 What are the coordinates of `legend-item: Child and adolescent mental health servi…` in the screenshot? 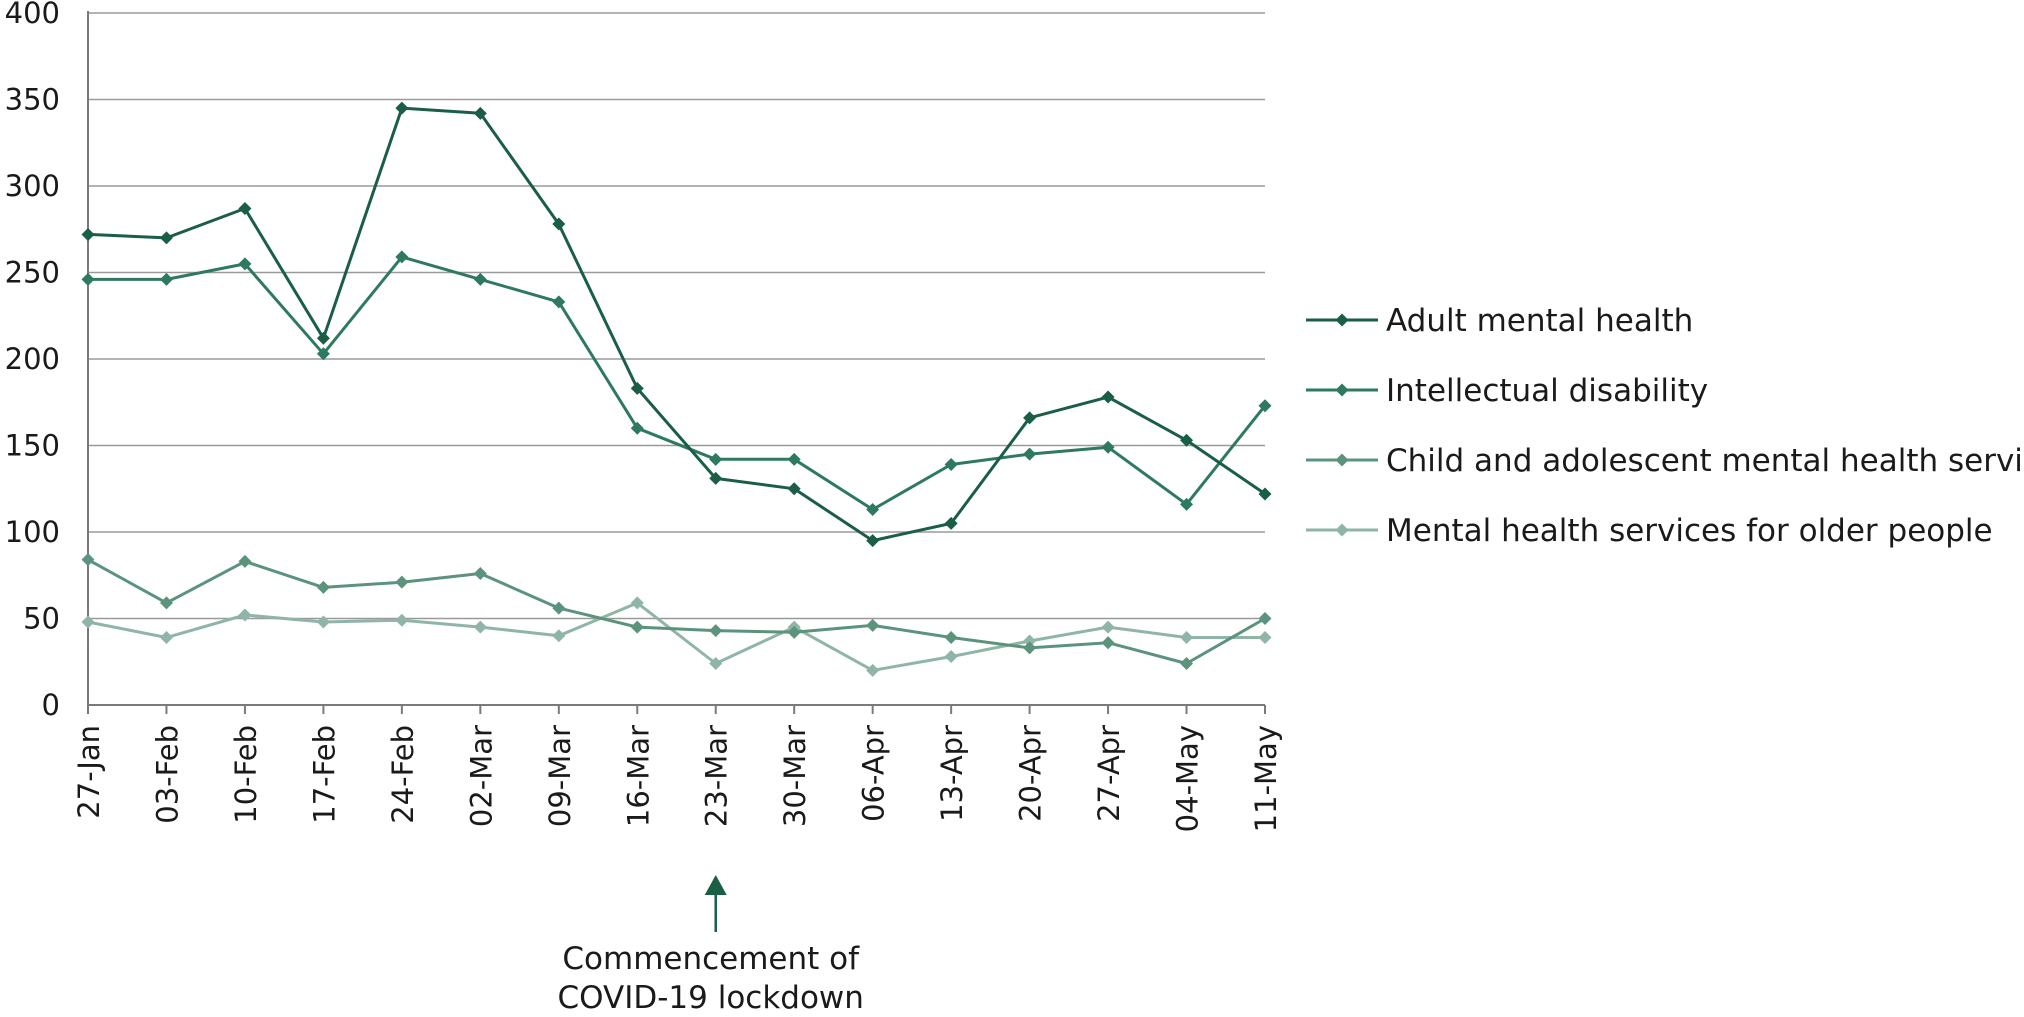 It's located at (1665, 461).